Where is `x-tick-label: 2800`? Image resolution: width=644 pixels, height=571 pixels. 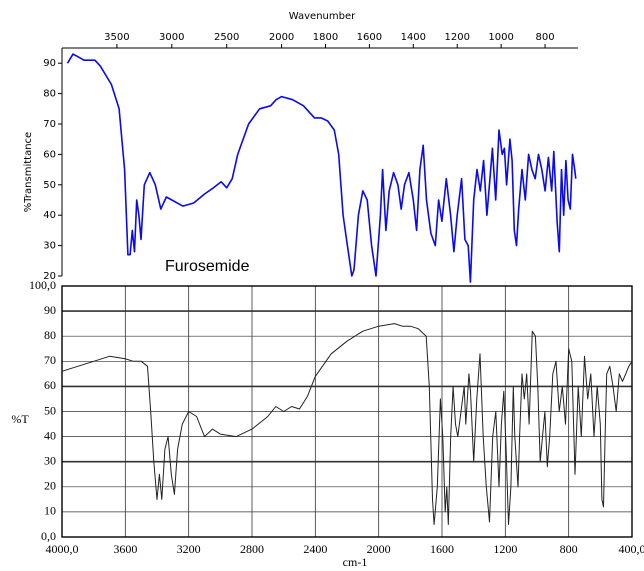 x-tick-label: 2800 is located at coordinates (252, 549).